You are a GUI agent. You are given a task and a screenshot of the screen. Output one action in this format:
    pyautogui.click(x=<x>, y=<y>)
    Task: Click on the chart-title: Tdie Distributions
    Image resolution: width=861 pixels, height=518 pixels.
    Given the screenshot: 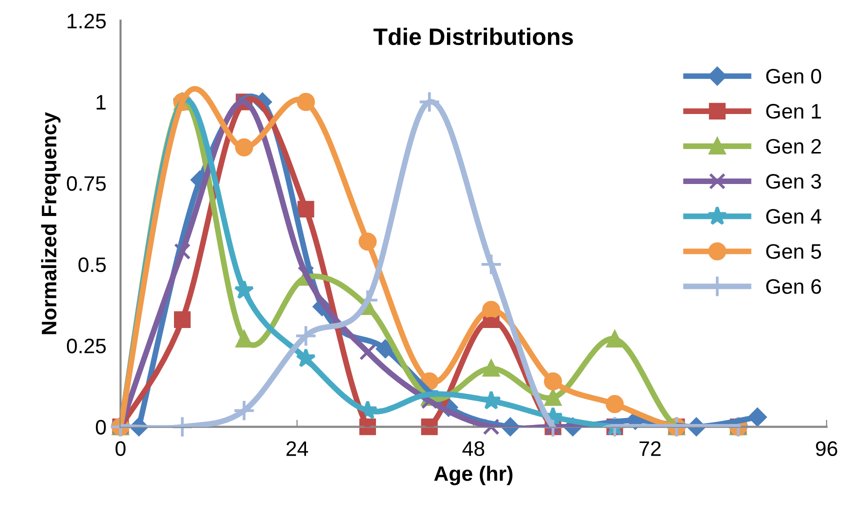 What is the action you would take?
    pyautogui.click(x=473, y=37)
    